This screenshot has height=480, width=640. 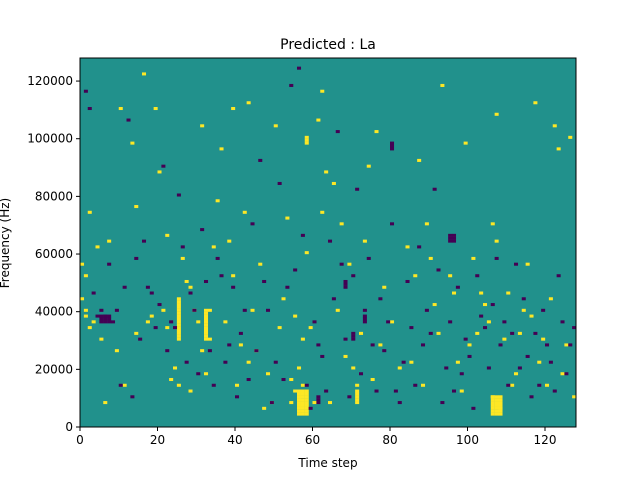 I want to click on y-tick-label: 40000, so click(x=54, y=312).